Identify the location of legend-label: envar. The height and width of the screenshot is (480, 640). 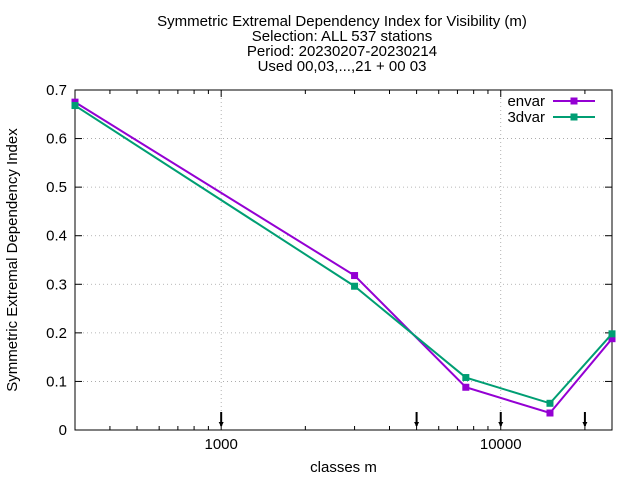
(526, 101).